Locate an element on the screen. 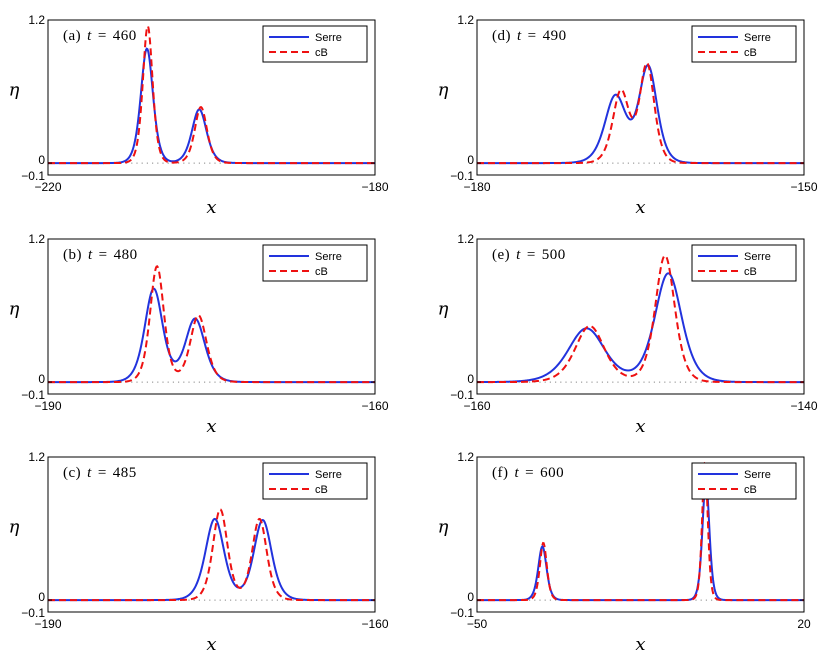 The width and height of the screenshot is (822, 653). panel-title-prefix: (d) is located at coordinates (501, 36).